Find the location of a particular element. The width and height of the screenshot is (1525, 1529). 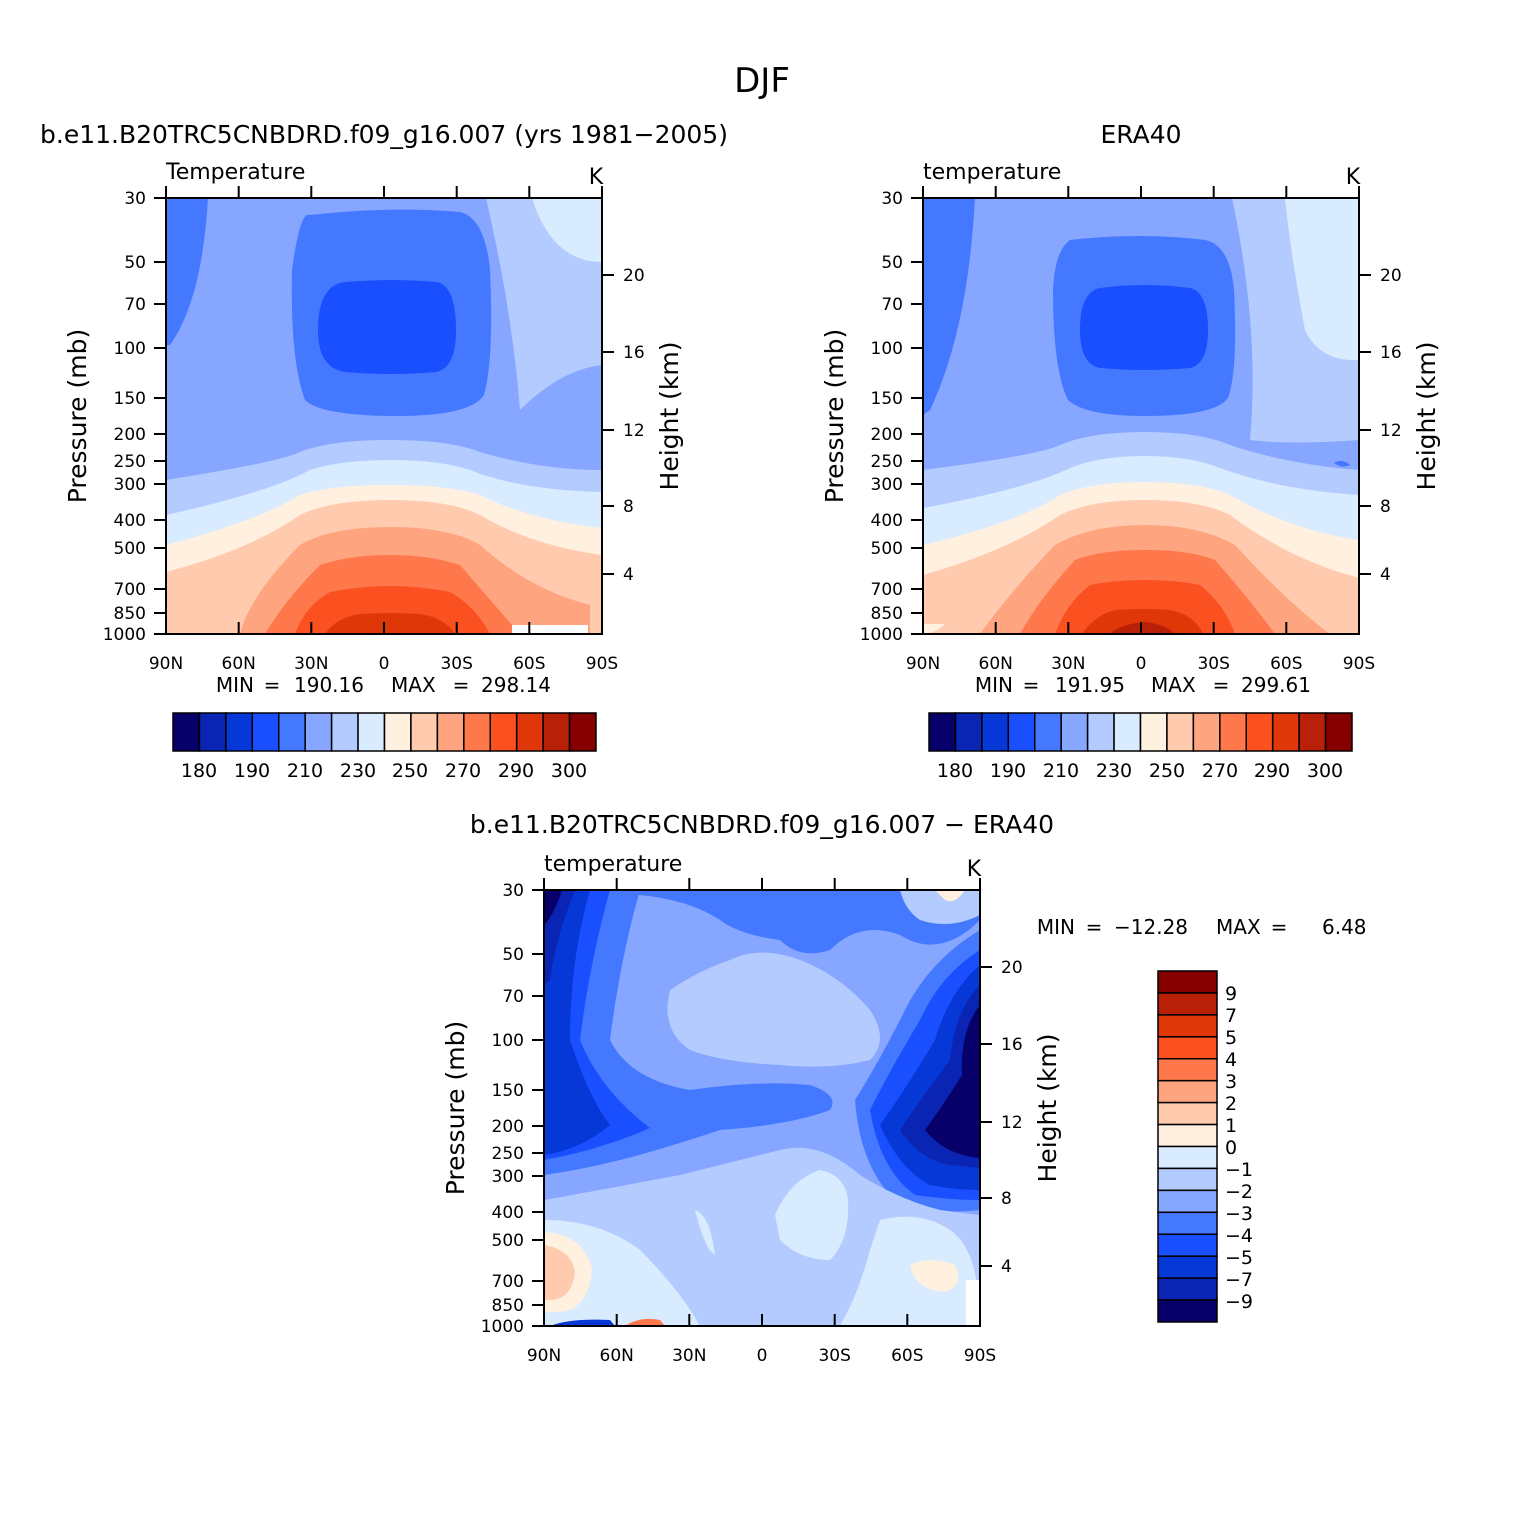

model-y-axis-label: Pressure (mb) is located at coordinates (77, 416).